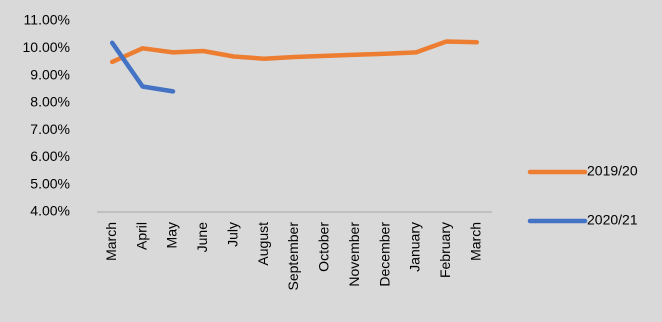 This screenshot has height=322, width=662. I want to click on x-tick-label: February, so click(445, 250).